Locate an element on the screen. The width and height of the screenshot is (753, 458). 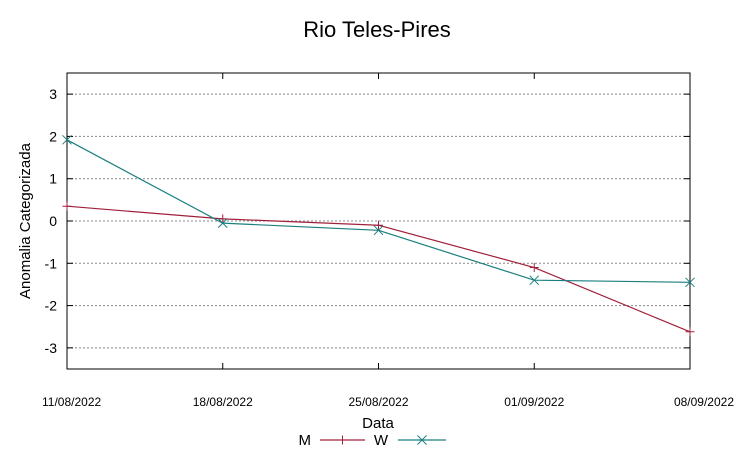
legend-label: M is located at coordinates (305, 440).